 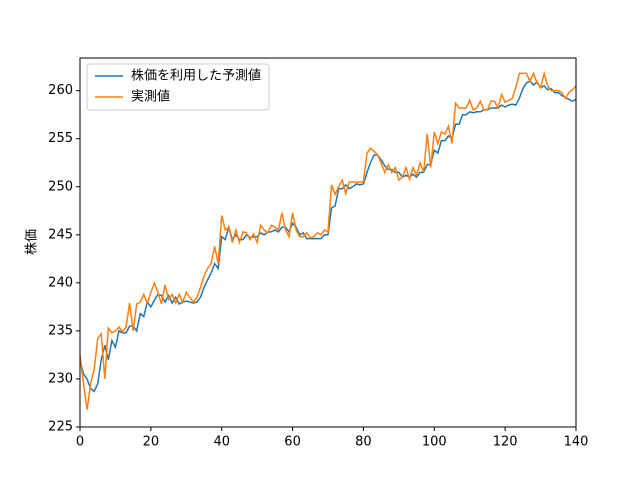 What do you see at coordinates (60, 234) in the screenshot?
I see `y-tick-label: 245` at bounding box center [60, 234].